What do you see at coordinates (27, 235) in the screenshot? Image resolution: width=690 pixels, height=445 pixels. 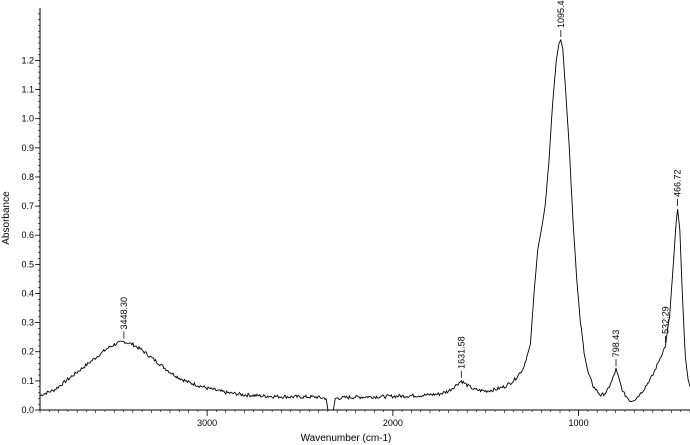 I see `y-tick-label: 0.6` at bounding box center [27, 235].